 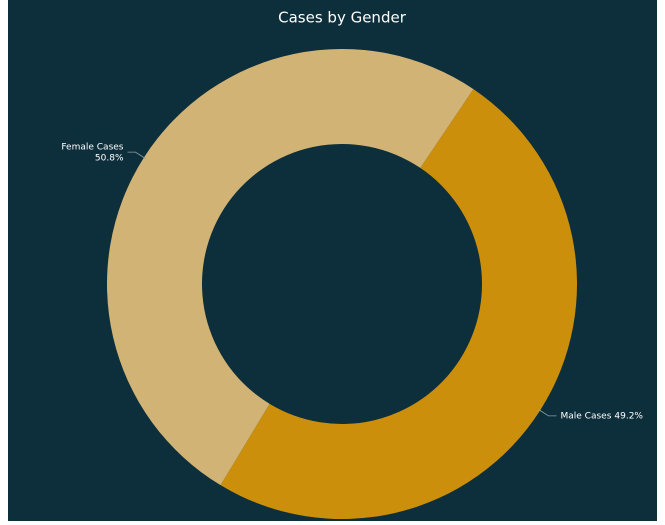 I want to click on slice-label: Male Cases, so click(x=585, y=416).